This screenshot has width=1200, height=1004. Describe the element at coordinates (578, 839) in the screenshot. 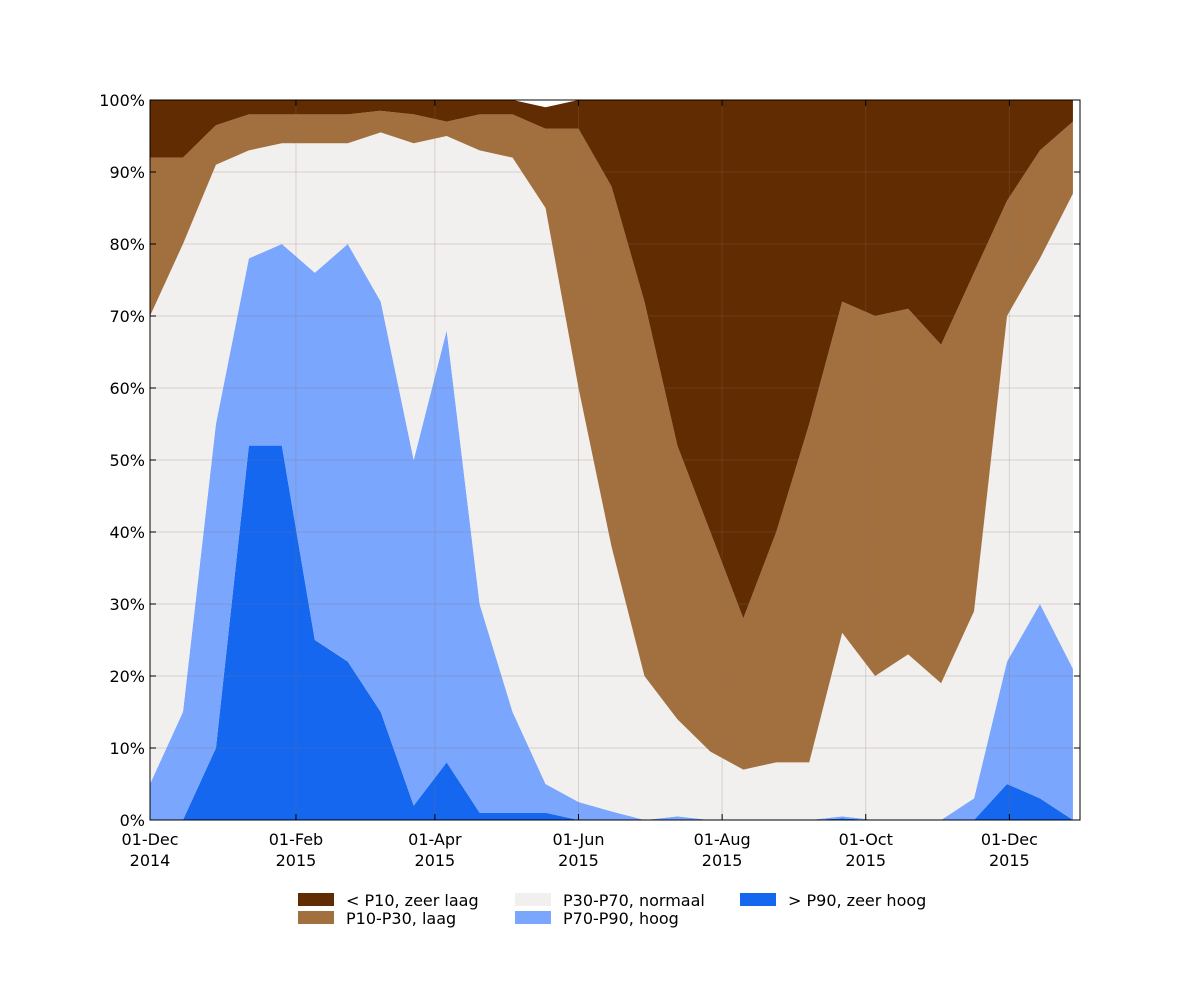

I see `x-tick-label: 01-Jun` at that location.